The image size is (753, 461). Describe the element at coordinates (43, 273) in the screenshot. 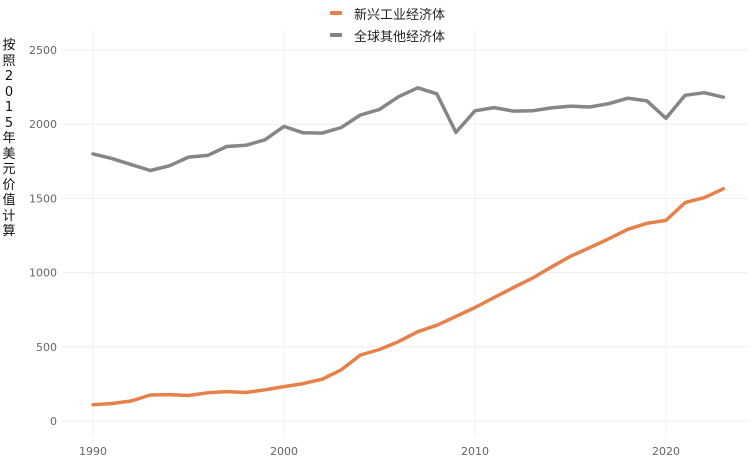

I see `y-tick-label: 1000` at that location.